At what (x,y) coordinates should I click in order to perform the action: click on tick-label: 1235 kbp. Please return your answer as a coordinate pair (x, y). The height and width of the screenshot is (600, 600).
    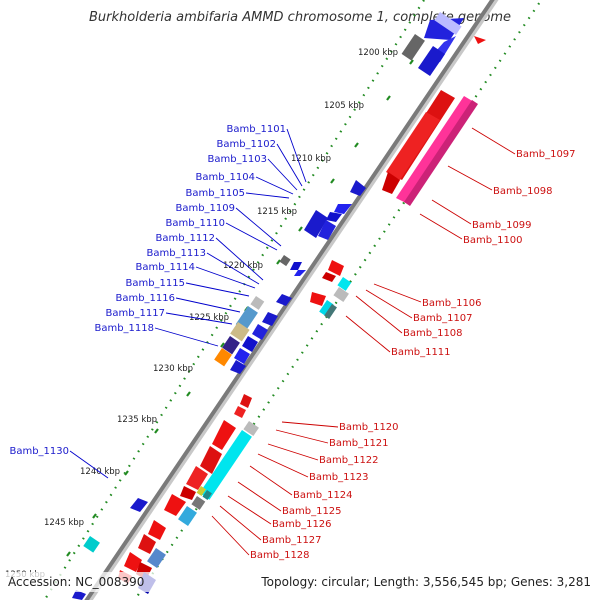
    Looking at the image, I should click on (137, 420).